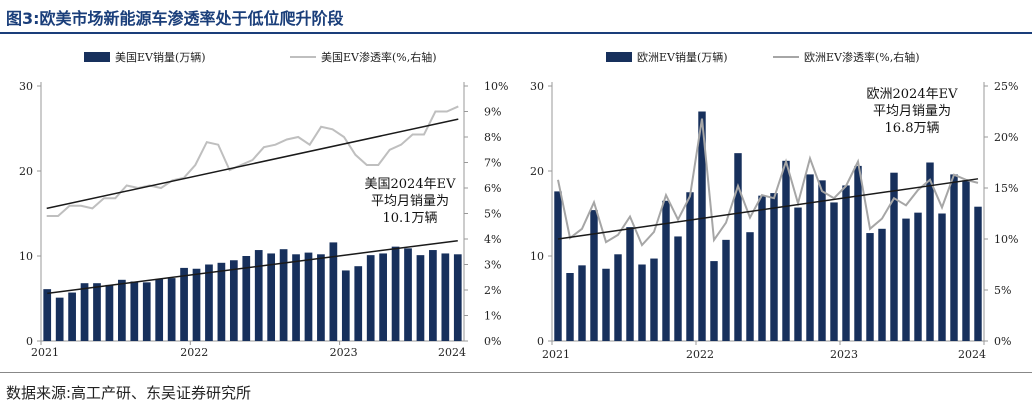 This screenshot has height=413, width=1032. I want to click on legend-label-bar: 欧洲EV销量(万辆), so click(682, 57).